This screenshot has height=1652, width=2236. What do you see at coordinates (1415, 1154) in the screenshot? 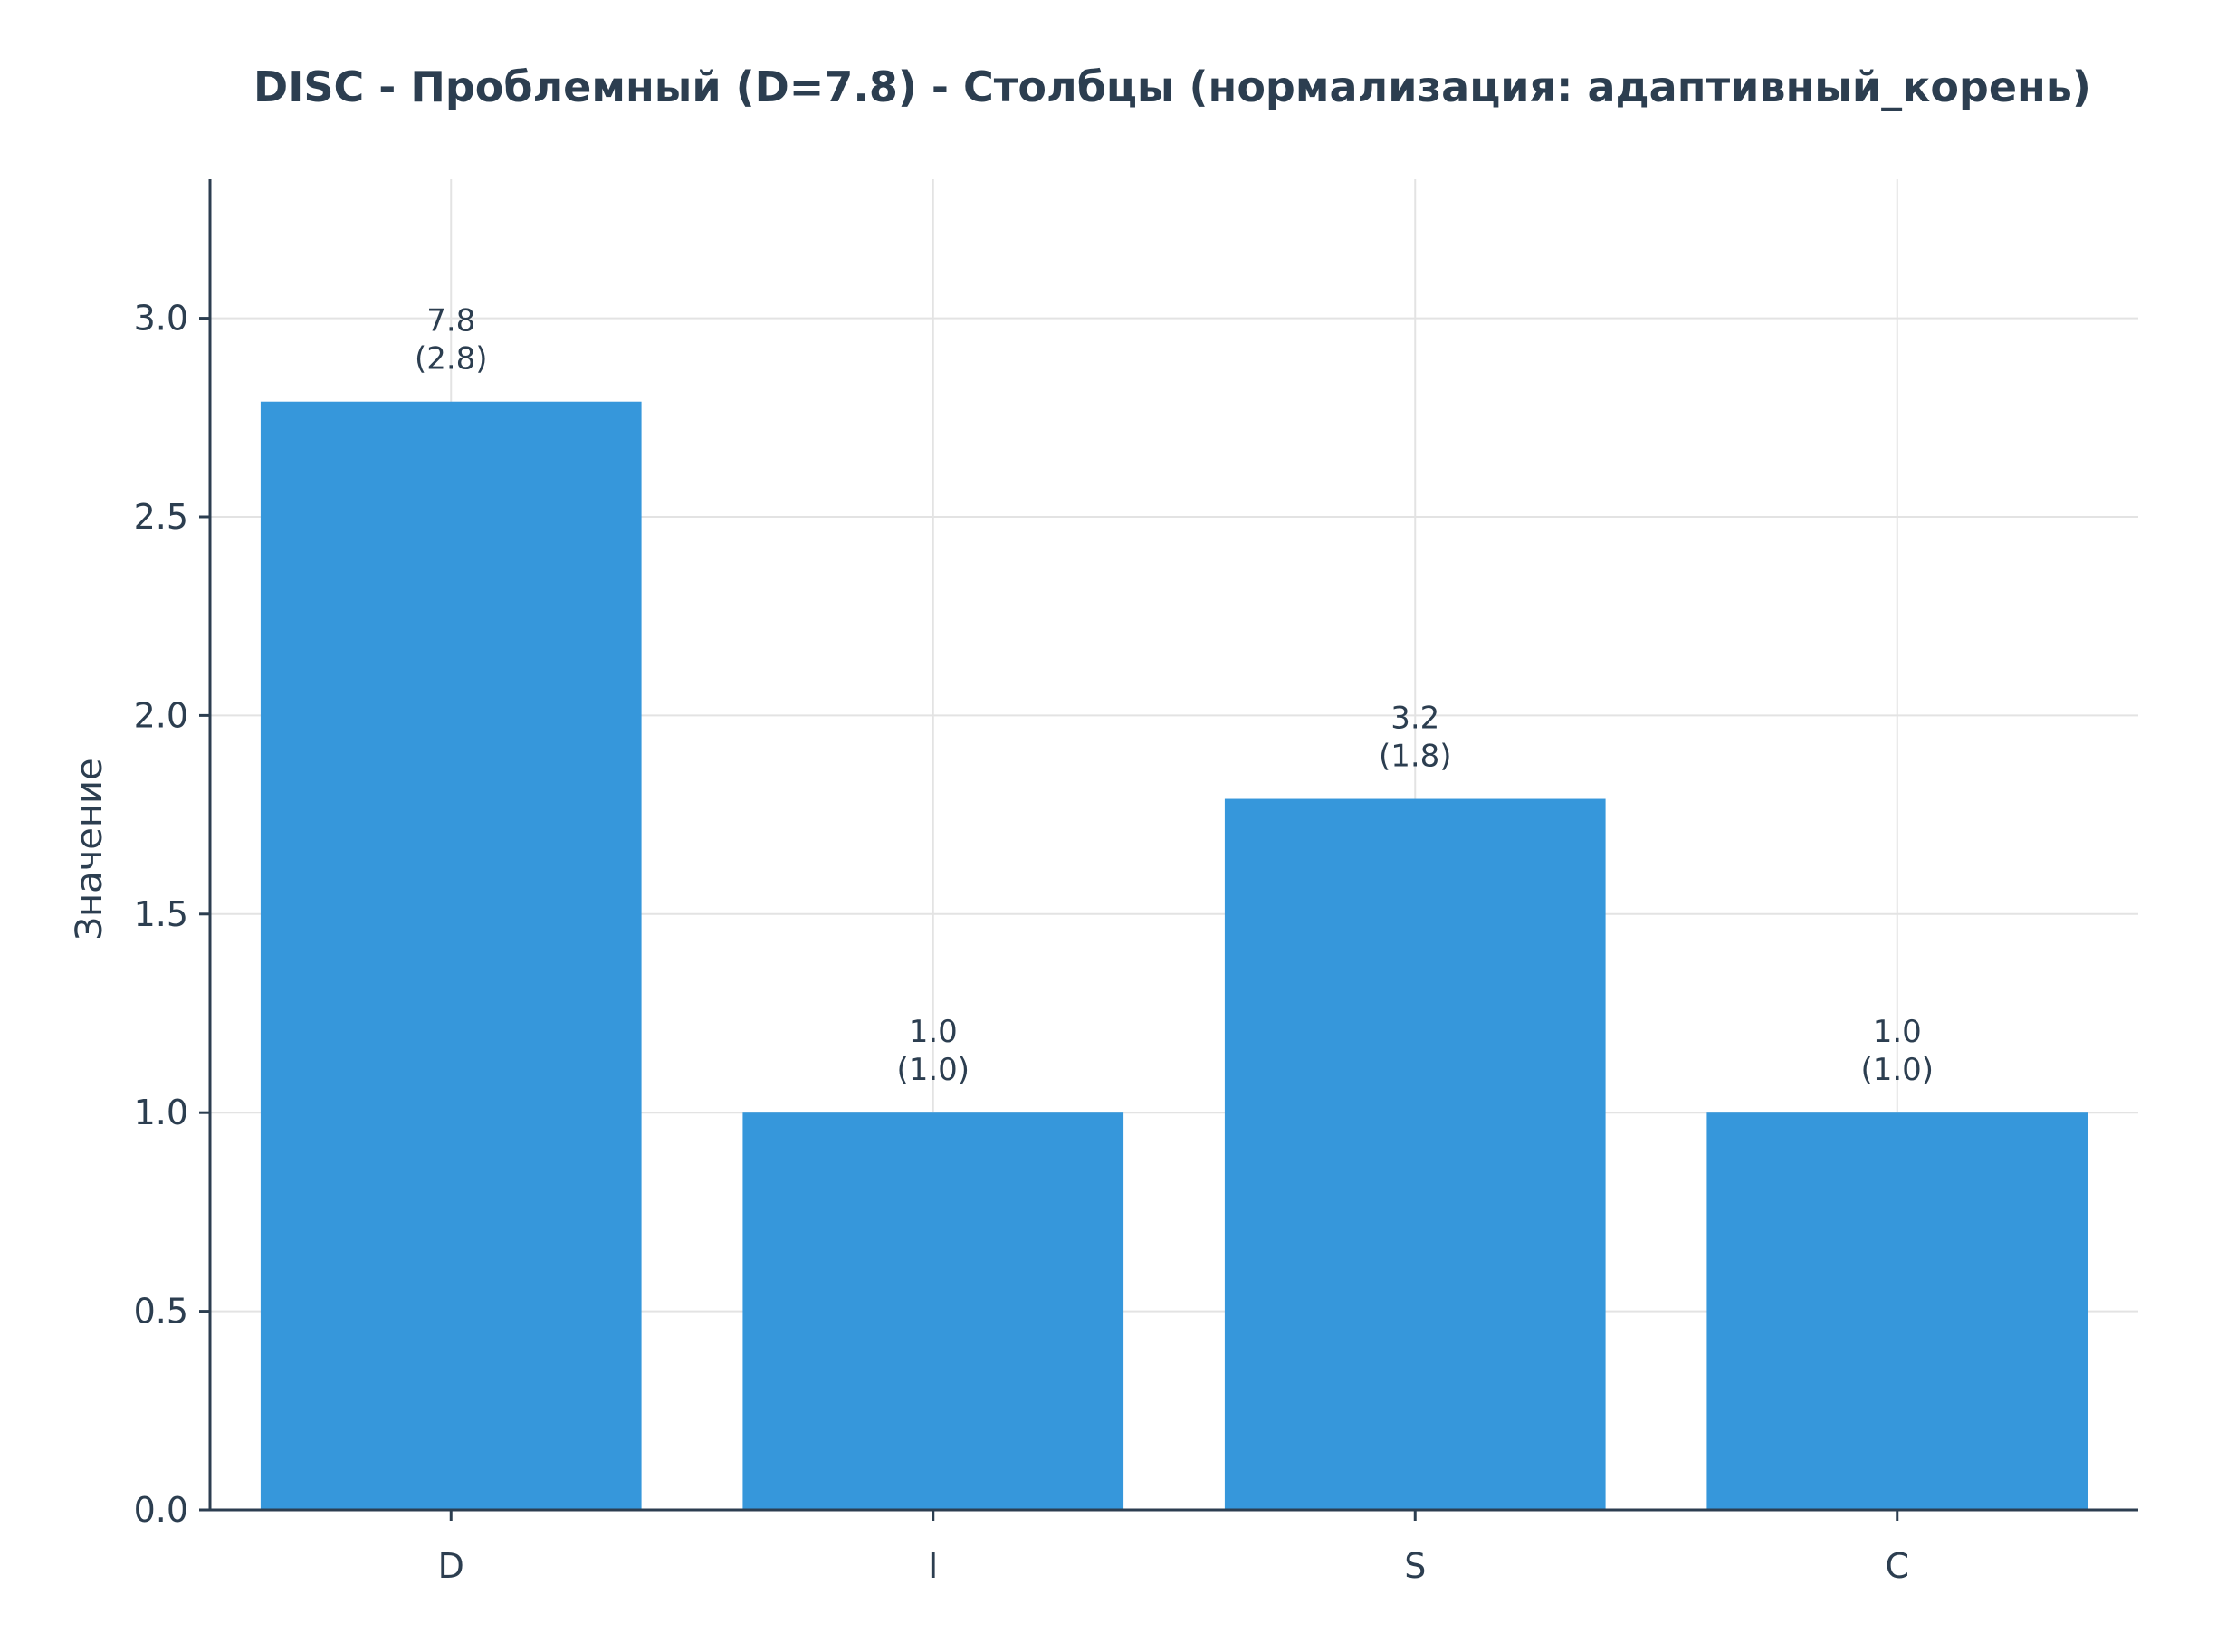
I see `bar-s` at bounding box center [1415, 1154].